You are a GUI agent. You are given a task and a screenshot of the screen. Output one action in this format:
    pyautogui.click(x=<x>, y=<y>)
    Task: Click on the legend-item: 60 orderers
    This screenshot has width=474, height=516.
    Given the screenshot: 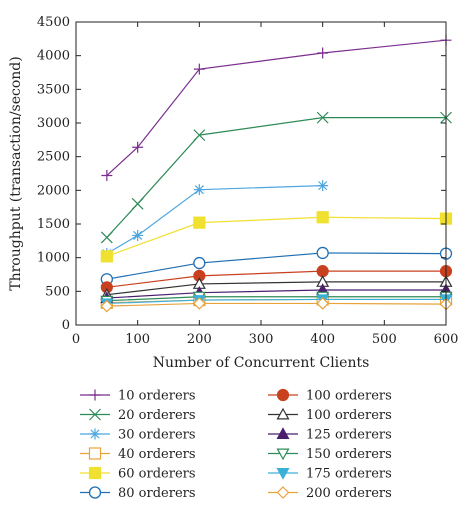 What is the action you would take?
    pyautogui.click(x=138, y=474)
    